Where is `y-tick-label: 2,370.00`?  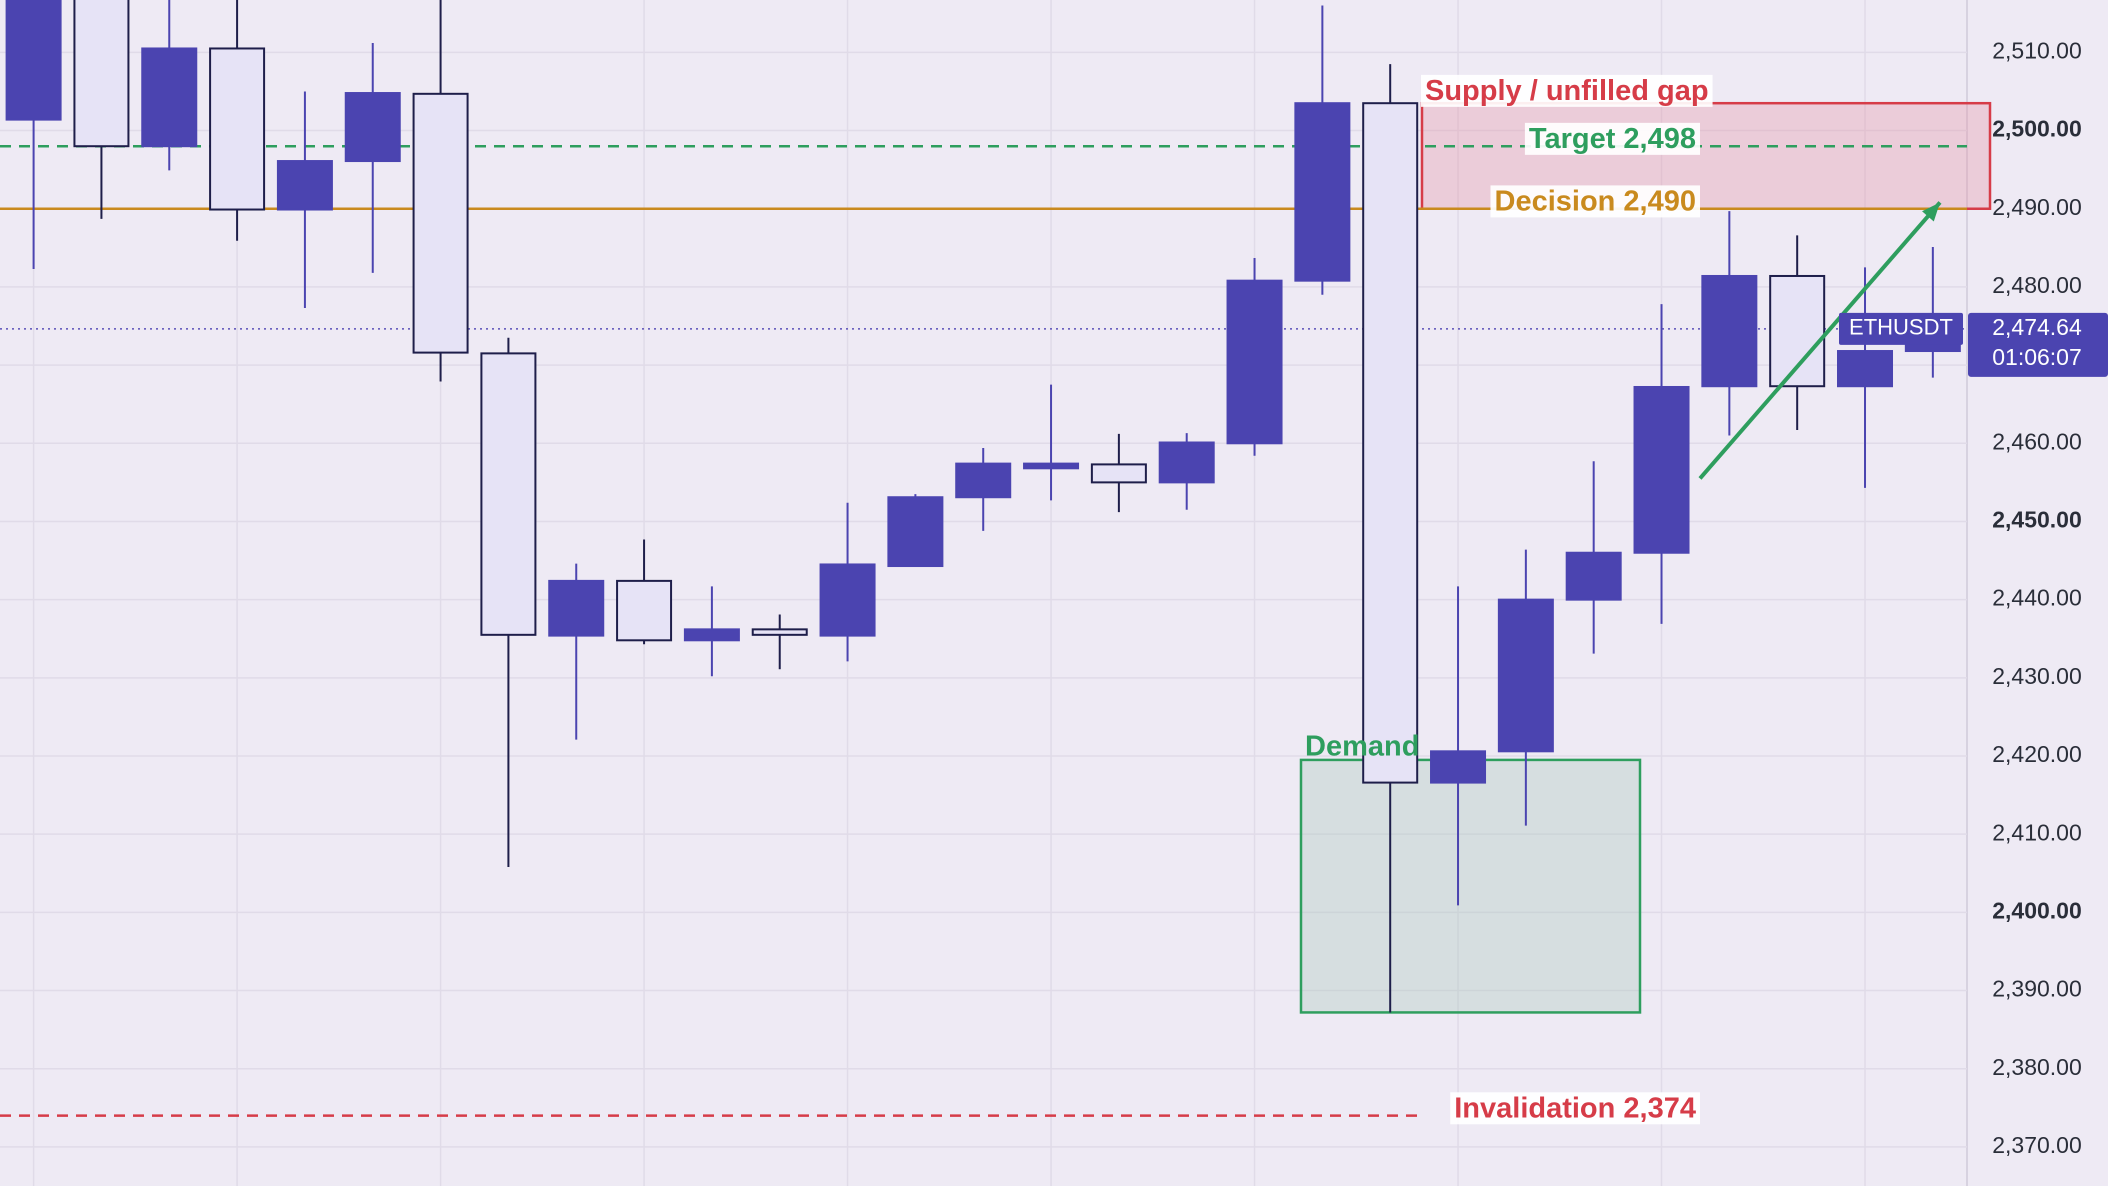 y-tick-label: 2,370.00 is located at coordinates (2037, 1145).